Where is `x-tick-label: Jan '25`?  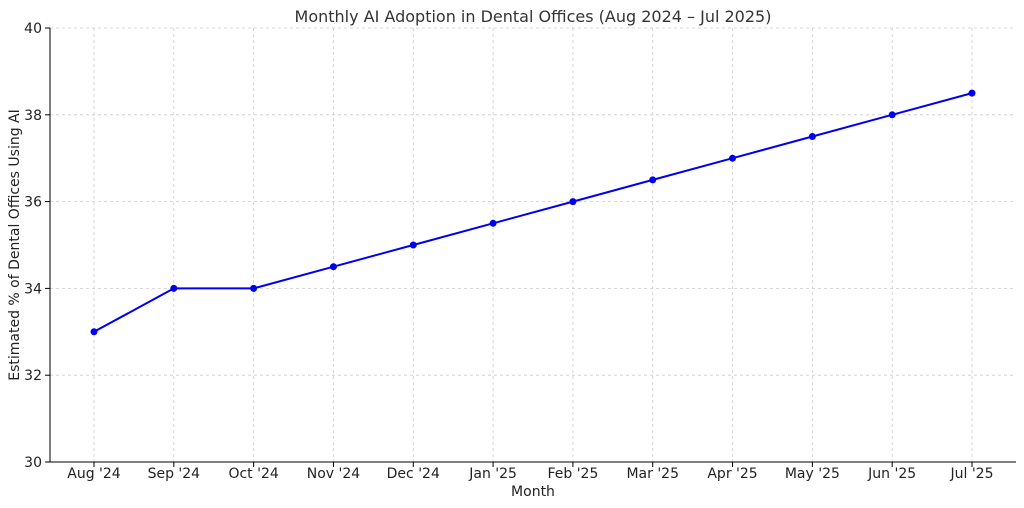 x-tick-label: Jan '25 is located at coordinates (492, 474).